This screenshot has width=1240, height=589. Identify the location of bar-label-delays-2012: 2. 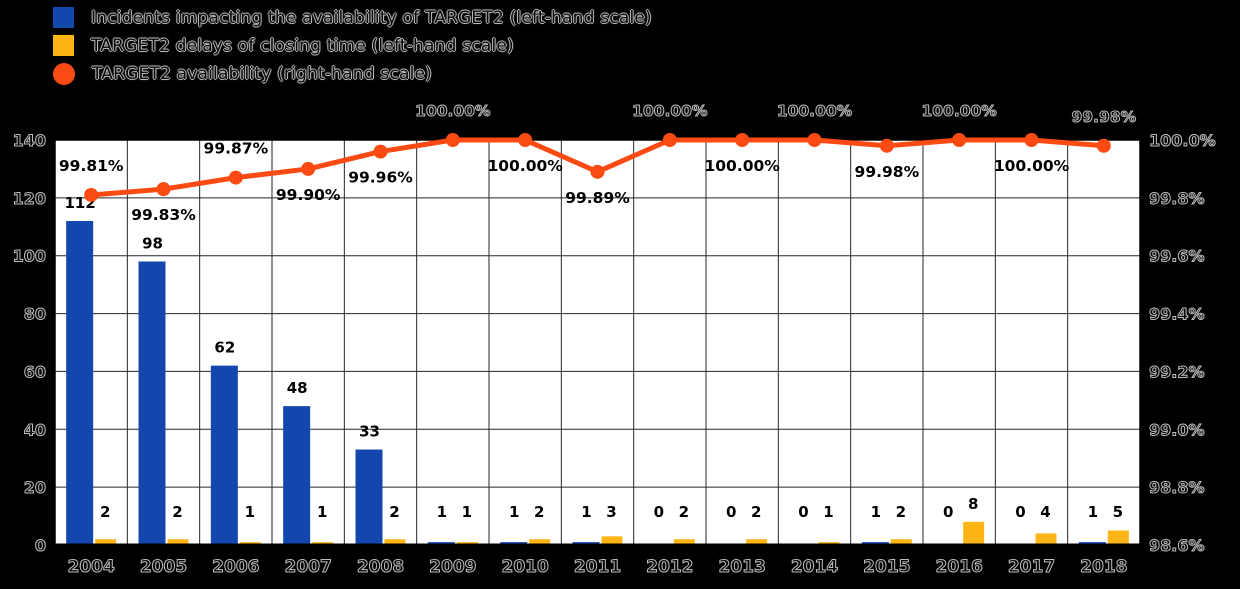
(684, 512).